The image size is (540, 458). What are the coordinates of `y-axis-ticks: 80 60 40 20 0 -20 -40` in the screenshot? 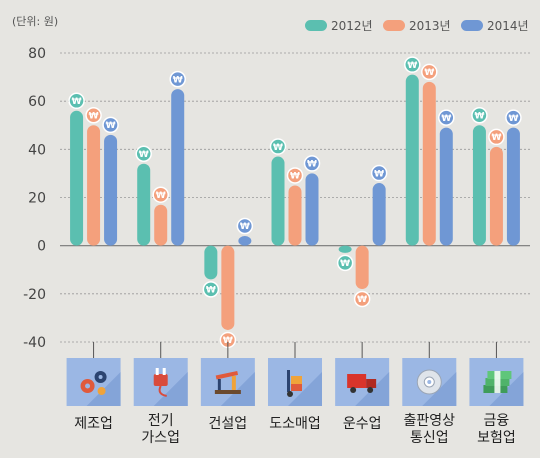 It's located at (34, 198).